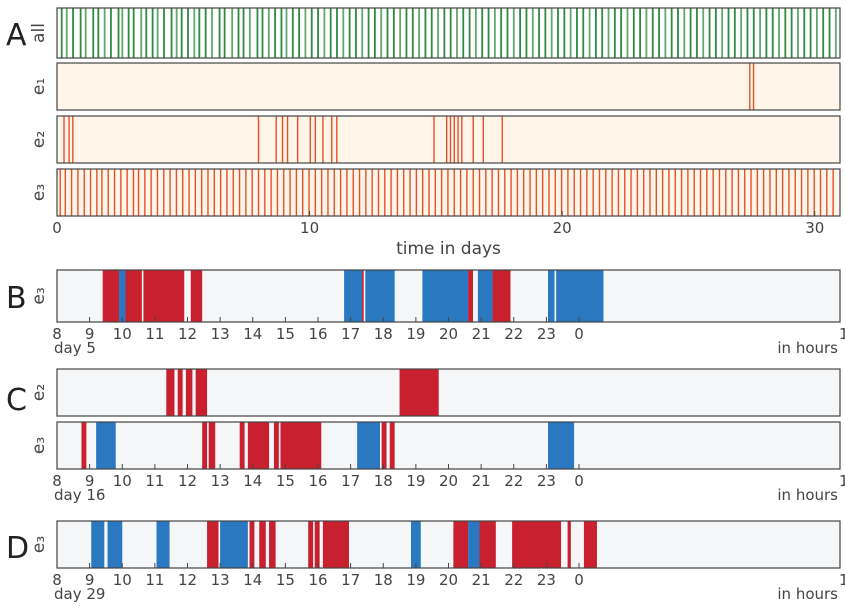 Image resolution: width=845 pixels, height=613 pixels. What do you see at coordinates (814, 228) in the screenshot?
I see `x-tick-label: 30` at bounding box center [814, 228].